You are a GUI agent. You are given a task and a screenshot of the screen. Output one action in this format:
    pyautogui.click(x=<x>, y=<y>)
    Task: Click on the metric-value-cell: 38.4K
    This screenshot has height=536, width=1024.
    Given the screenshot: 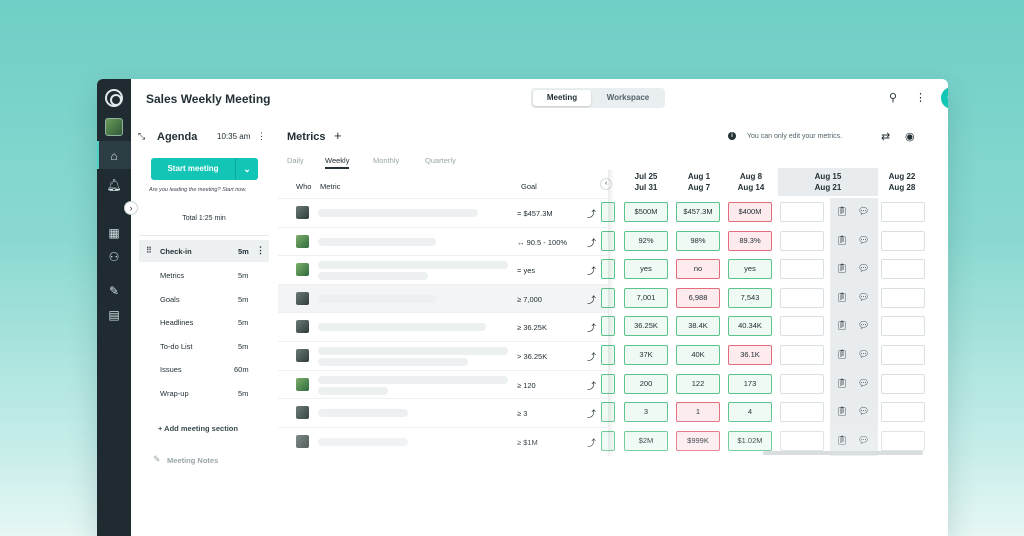 What is the action you would take?
    pyautogui.click(x=698, y=326)
    